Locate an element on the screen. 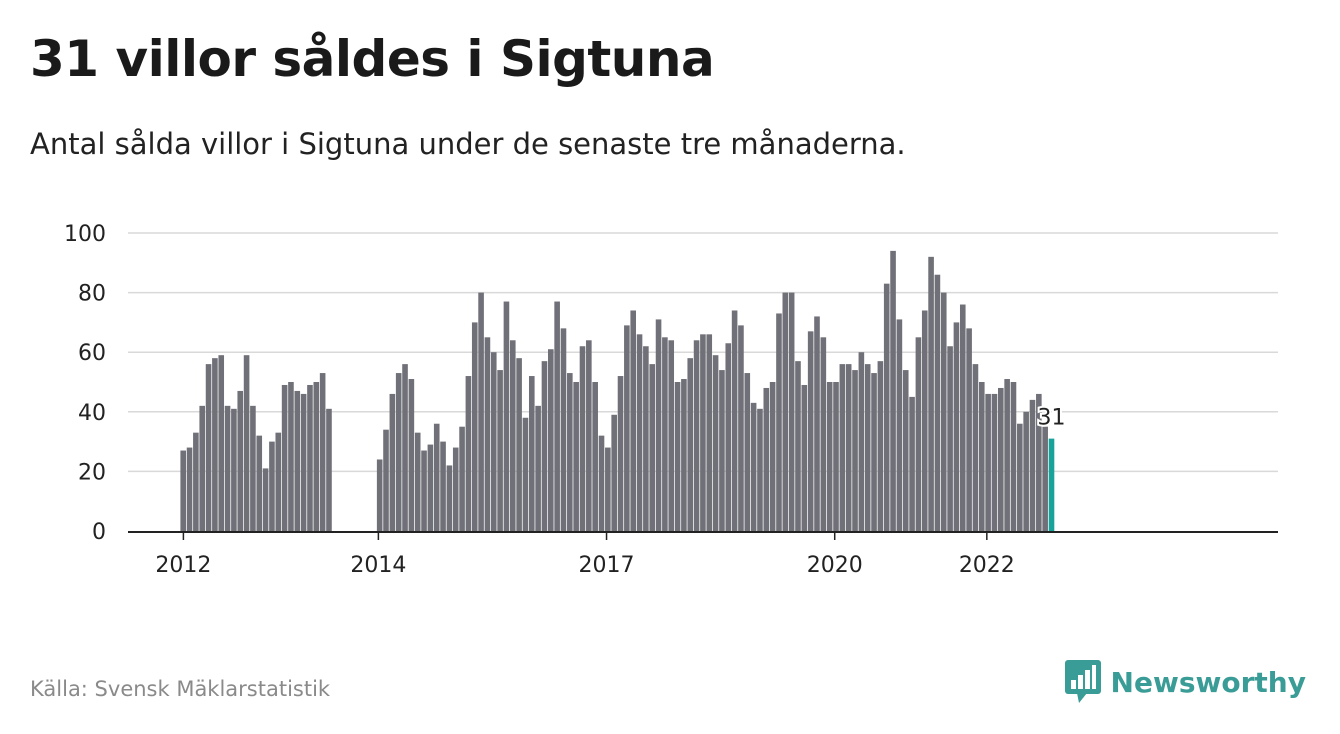 The width and height of the screenshot is (1340, 734). brand-name: Newsworthy is located at coordinates (1208, 682).